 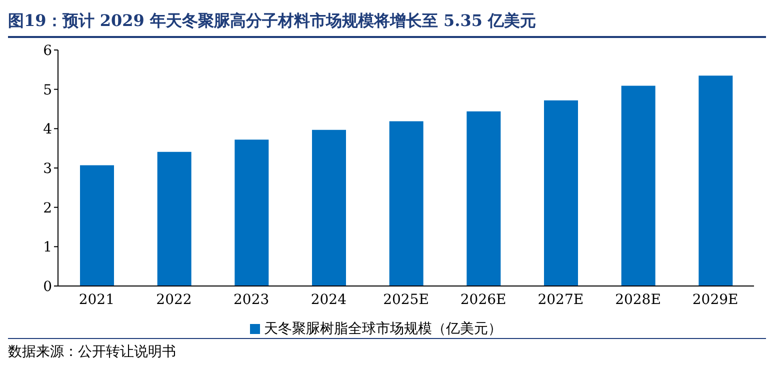 I want to click on x-tick-label: 2028E, so click(x=638, y=300).